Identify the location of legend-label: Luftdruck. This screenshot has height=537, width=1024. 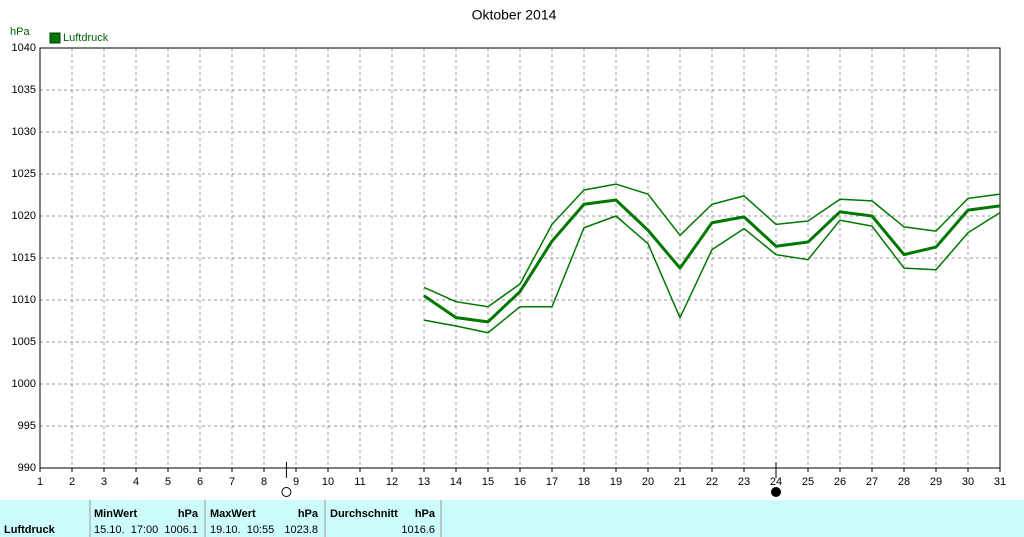
(86, 38).